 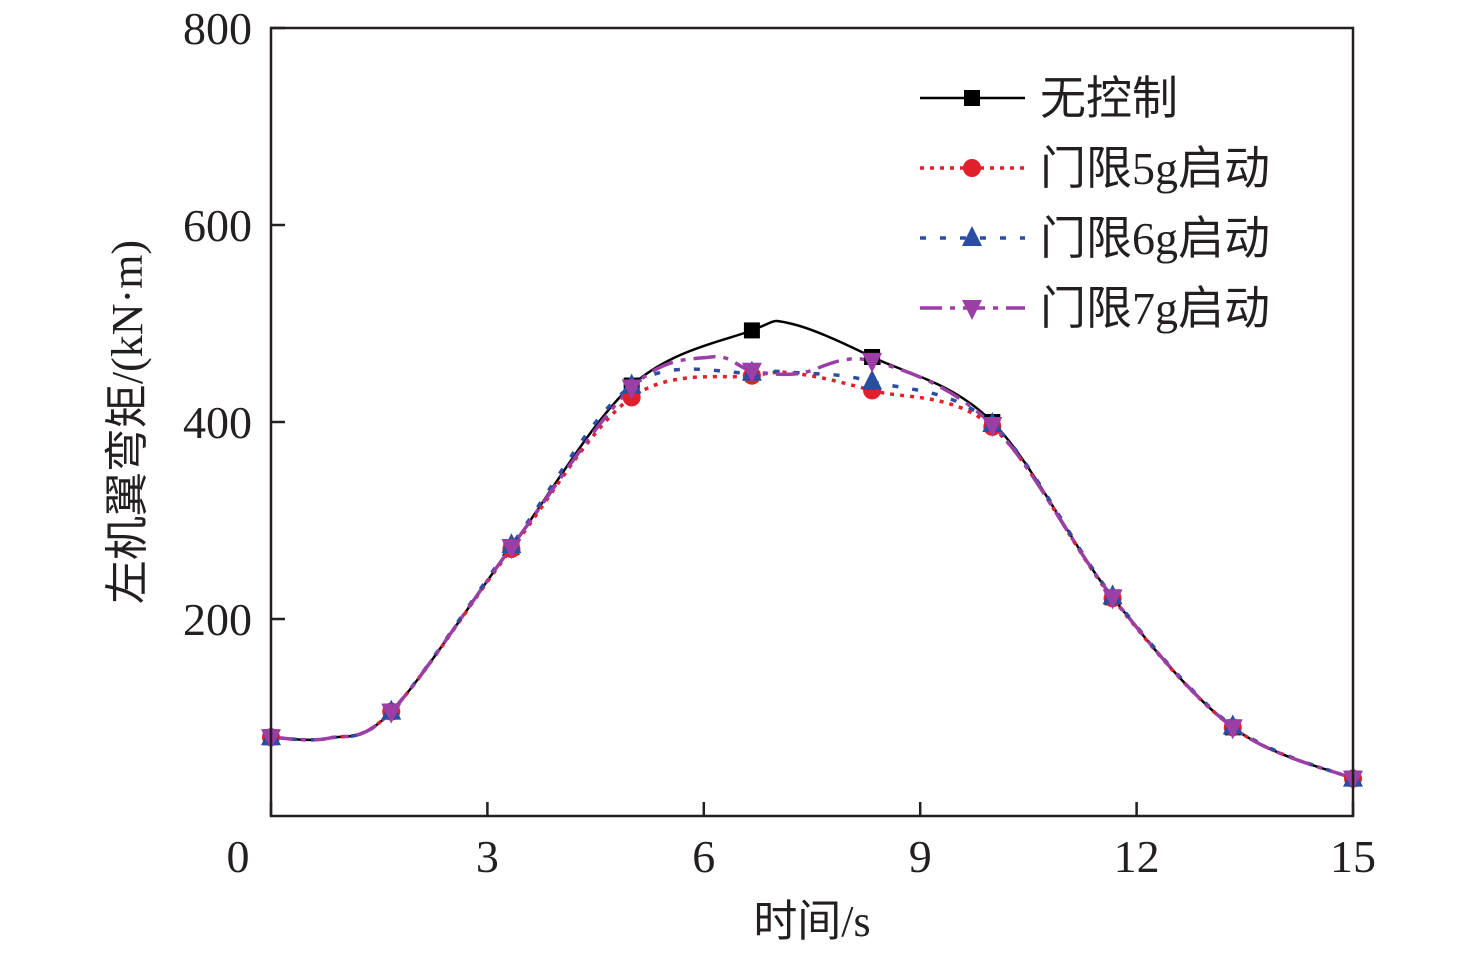 I want to click on y-tick-label: 600, so click(x=217, y=225).